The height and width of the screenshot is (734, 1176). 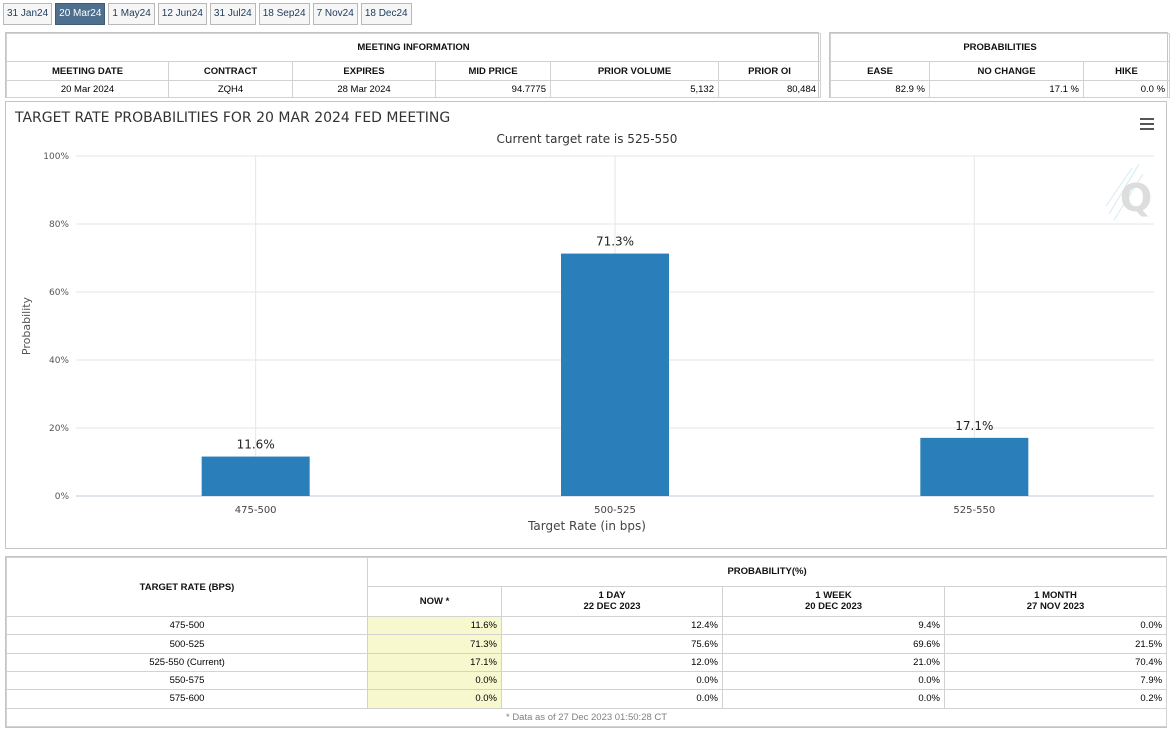 What do you see at coordinates (833, 626) in the screenshot?
I see `week-cell: 9.4%` at bounding box center [833, 626].